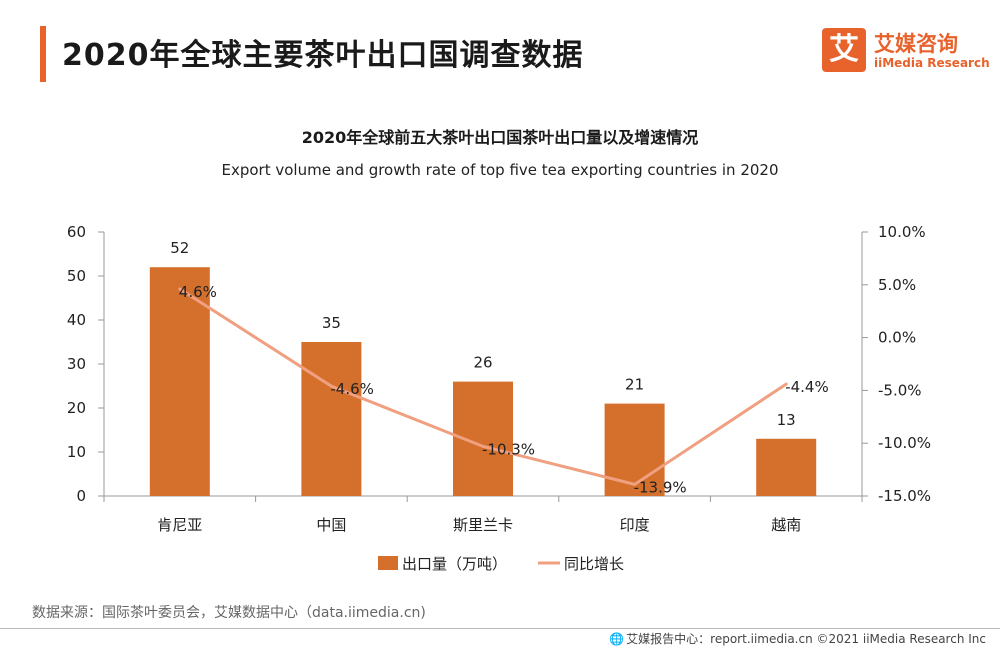 The height and width of the screenshot is (650, 1000). Describe the element at coordinates (786, 420) in the screenshot. I see `bar-value-label: 13` at that location.